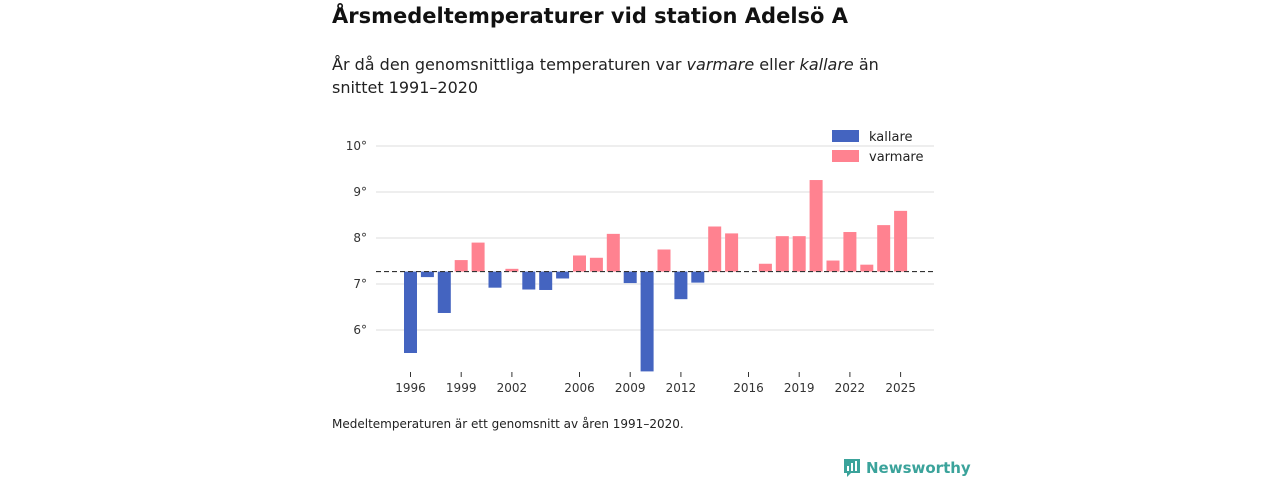 The width and height of the screenshot is (1280, 480). Describe the element at coordinates (579, 388) in the screenshot. I see `x-tick-label: 2006` at that location.